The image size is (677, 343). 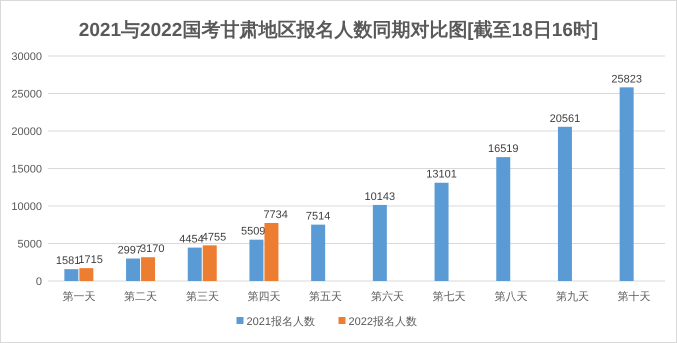 I want to click on data-label: 16519, so click(x=503, y=149).